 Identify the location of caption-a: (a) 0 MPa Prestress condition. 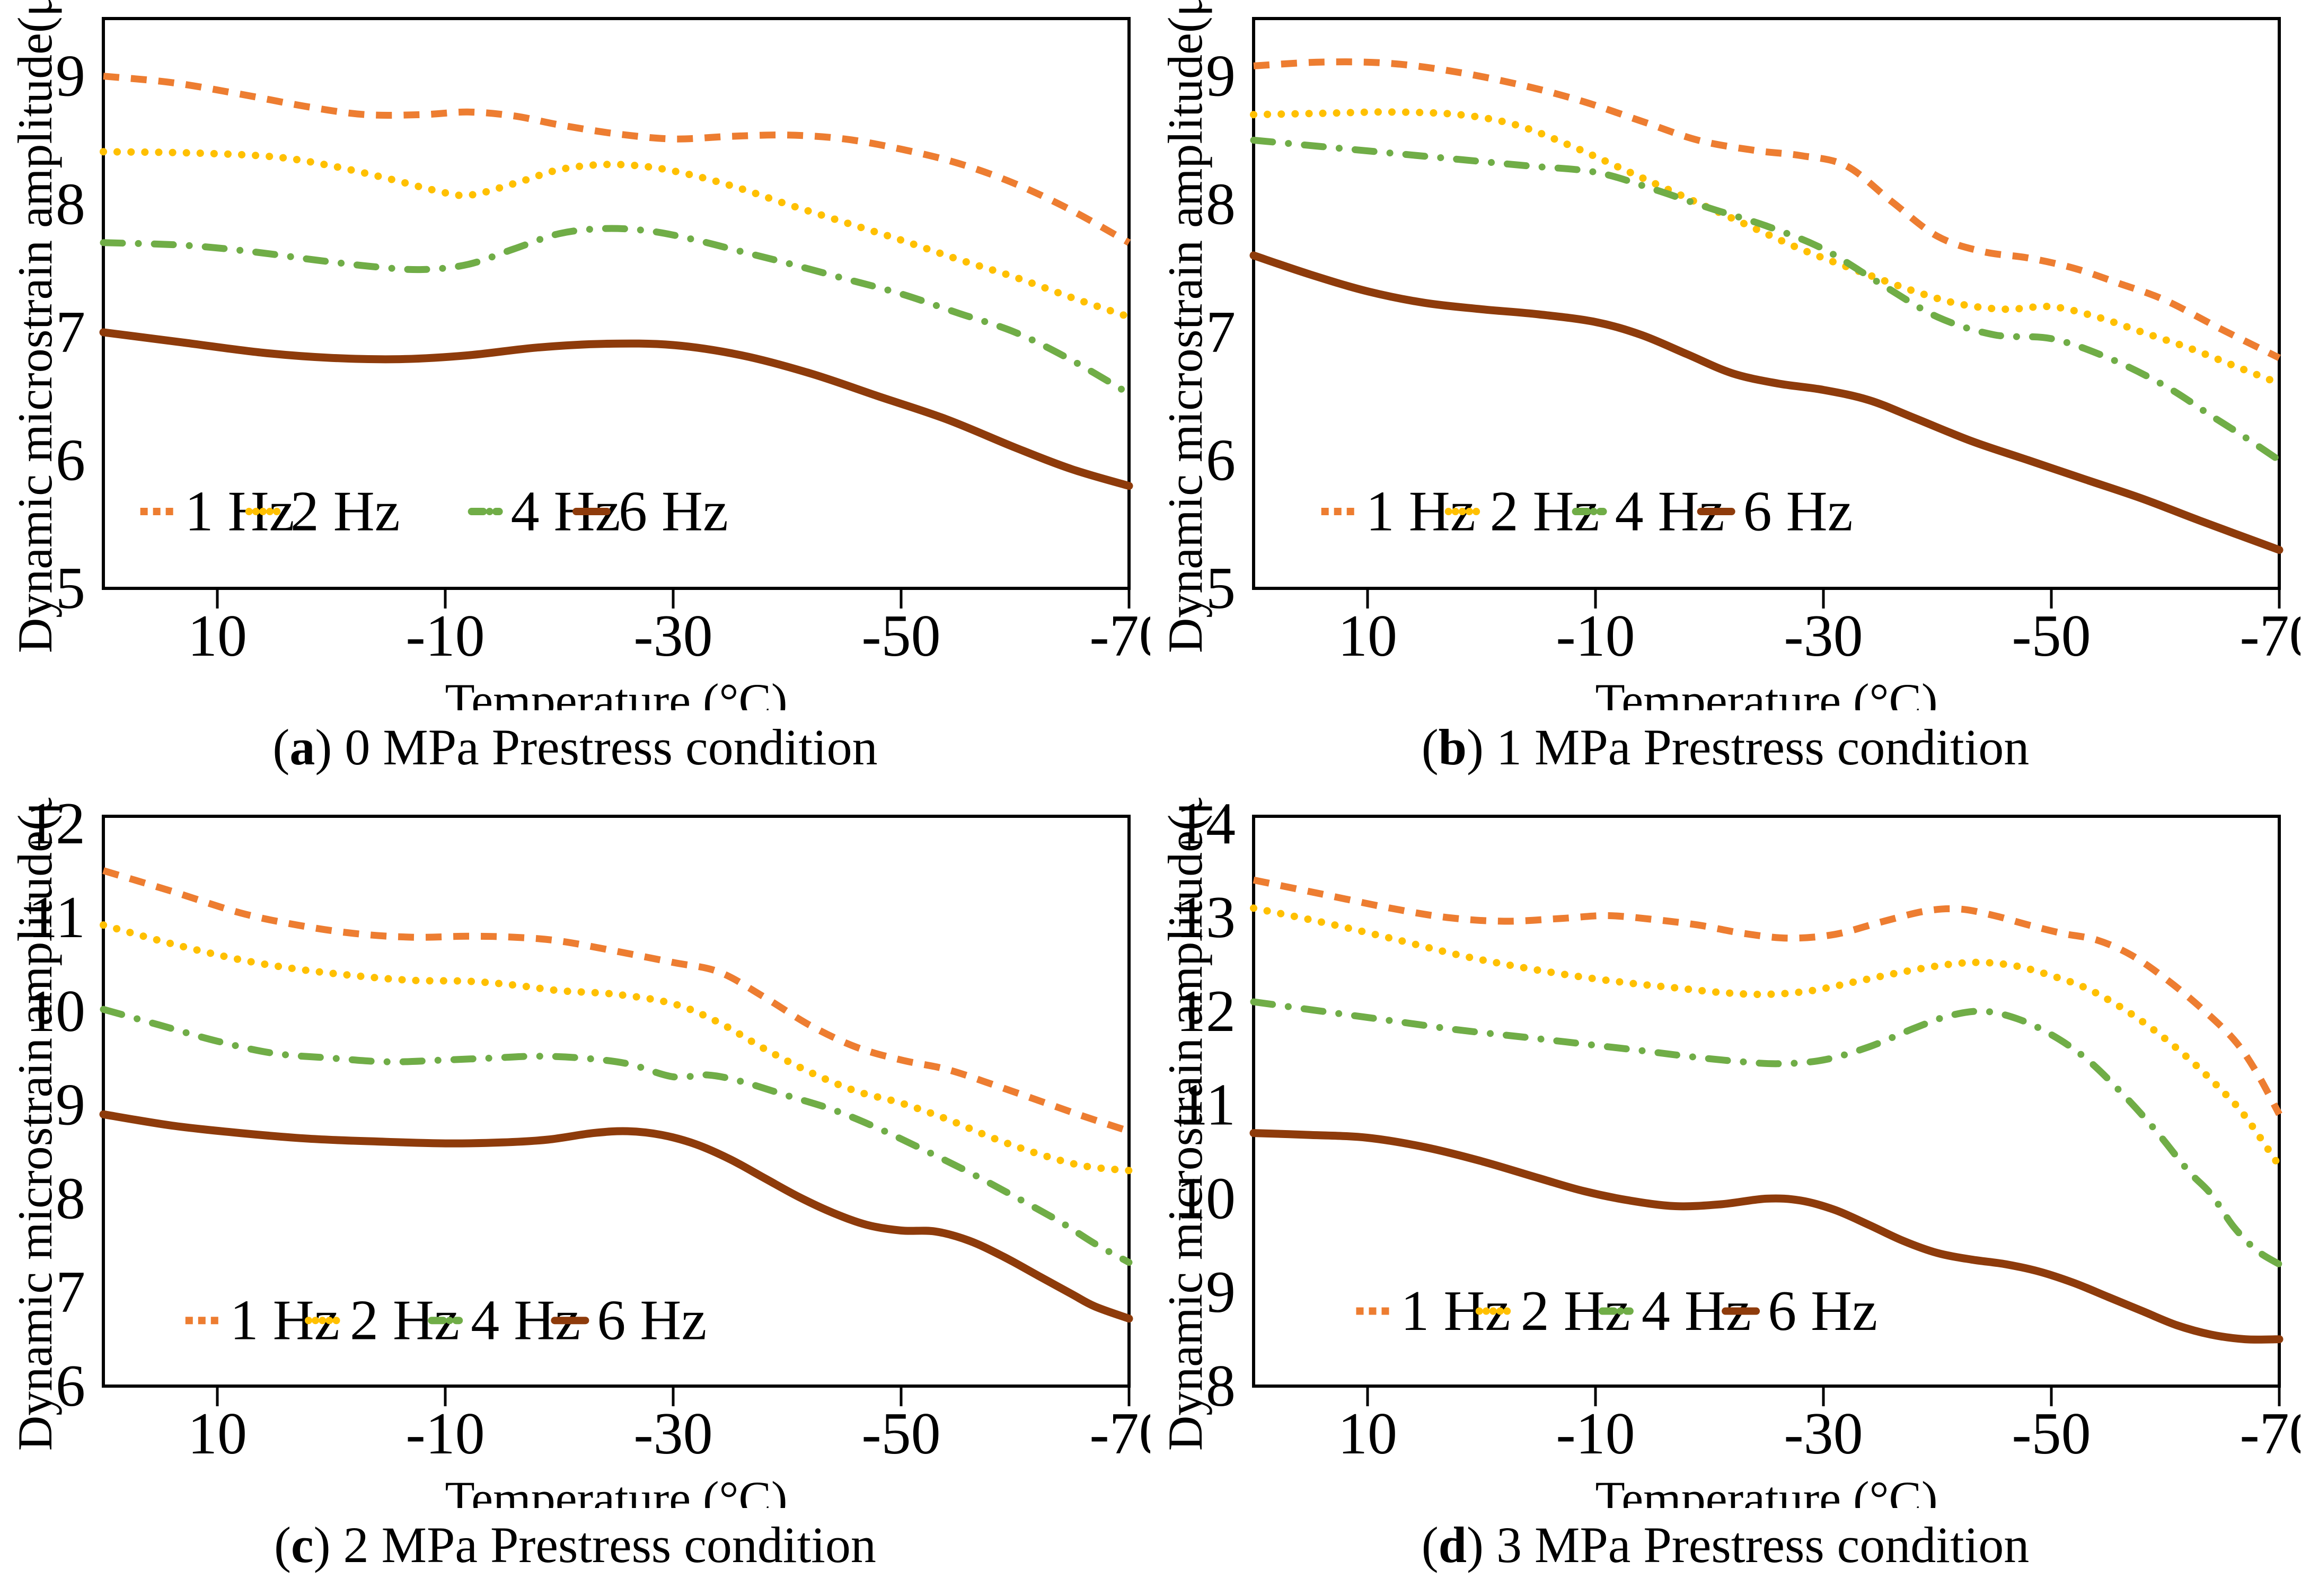
(575, 747).